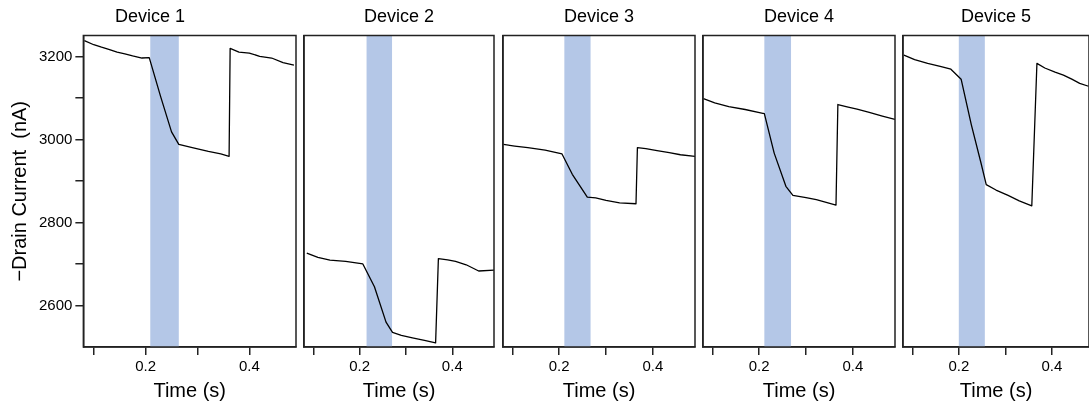 Image resolution: width=1089 pixels, height=411 pixels. I want to click on y-tick-label: 3200, so click(55, 55).